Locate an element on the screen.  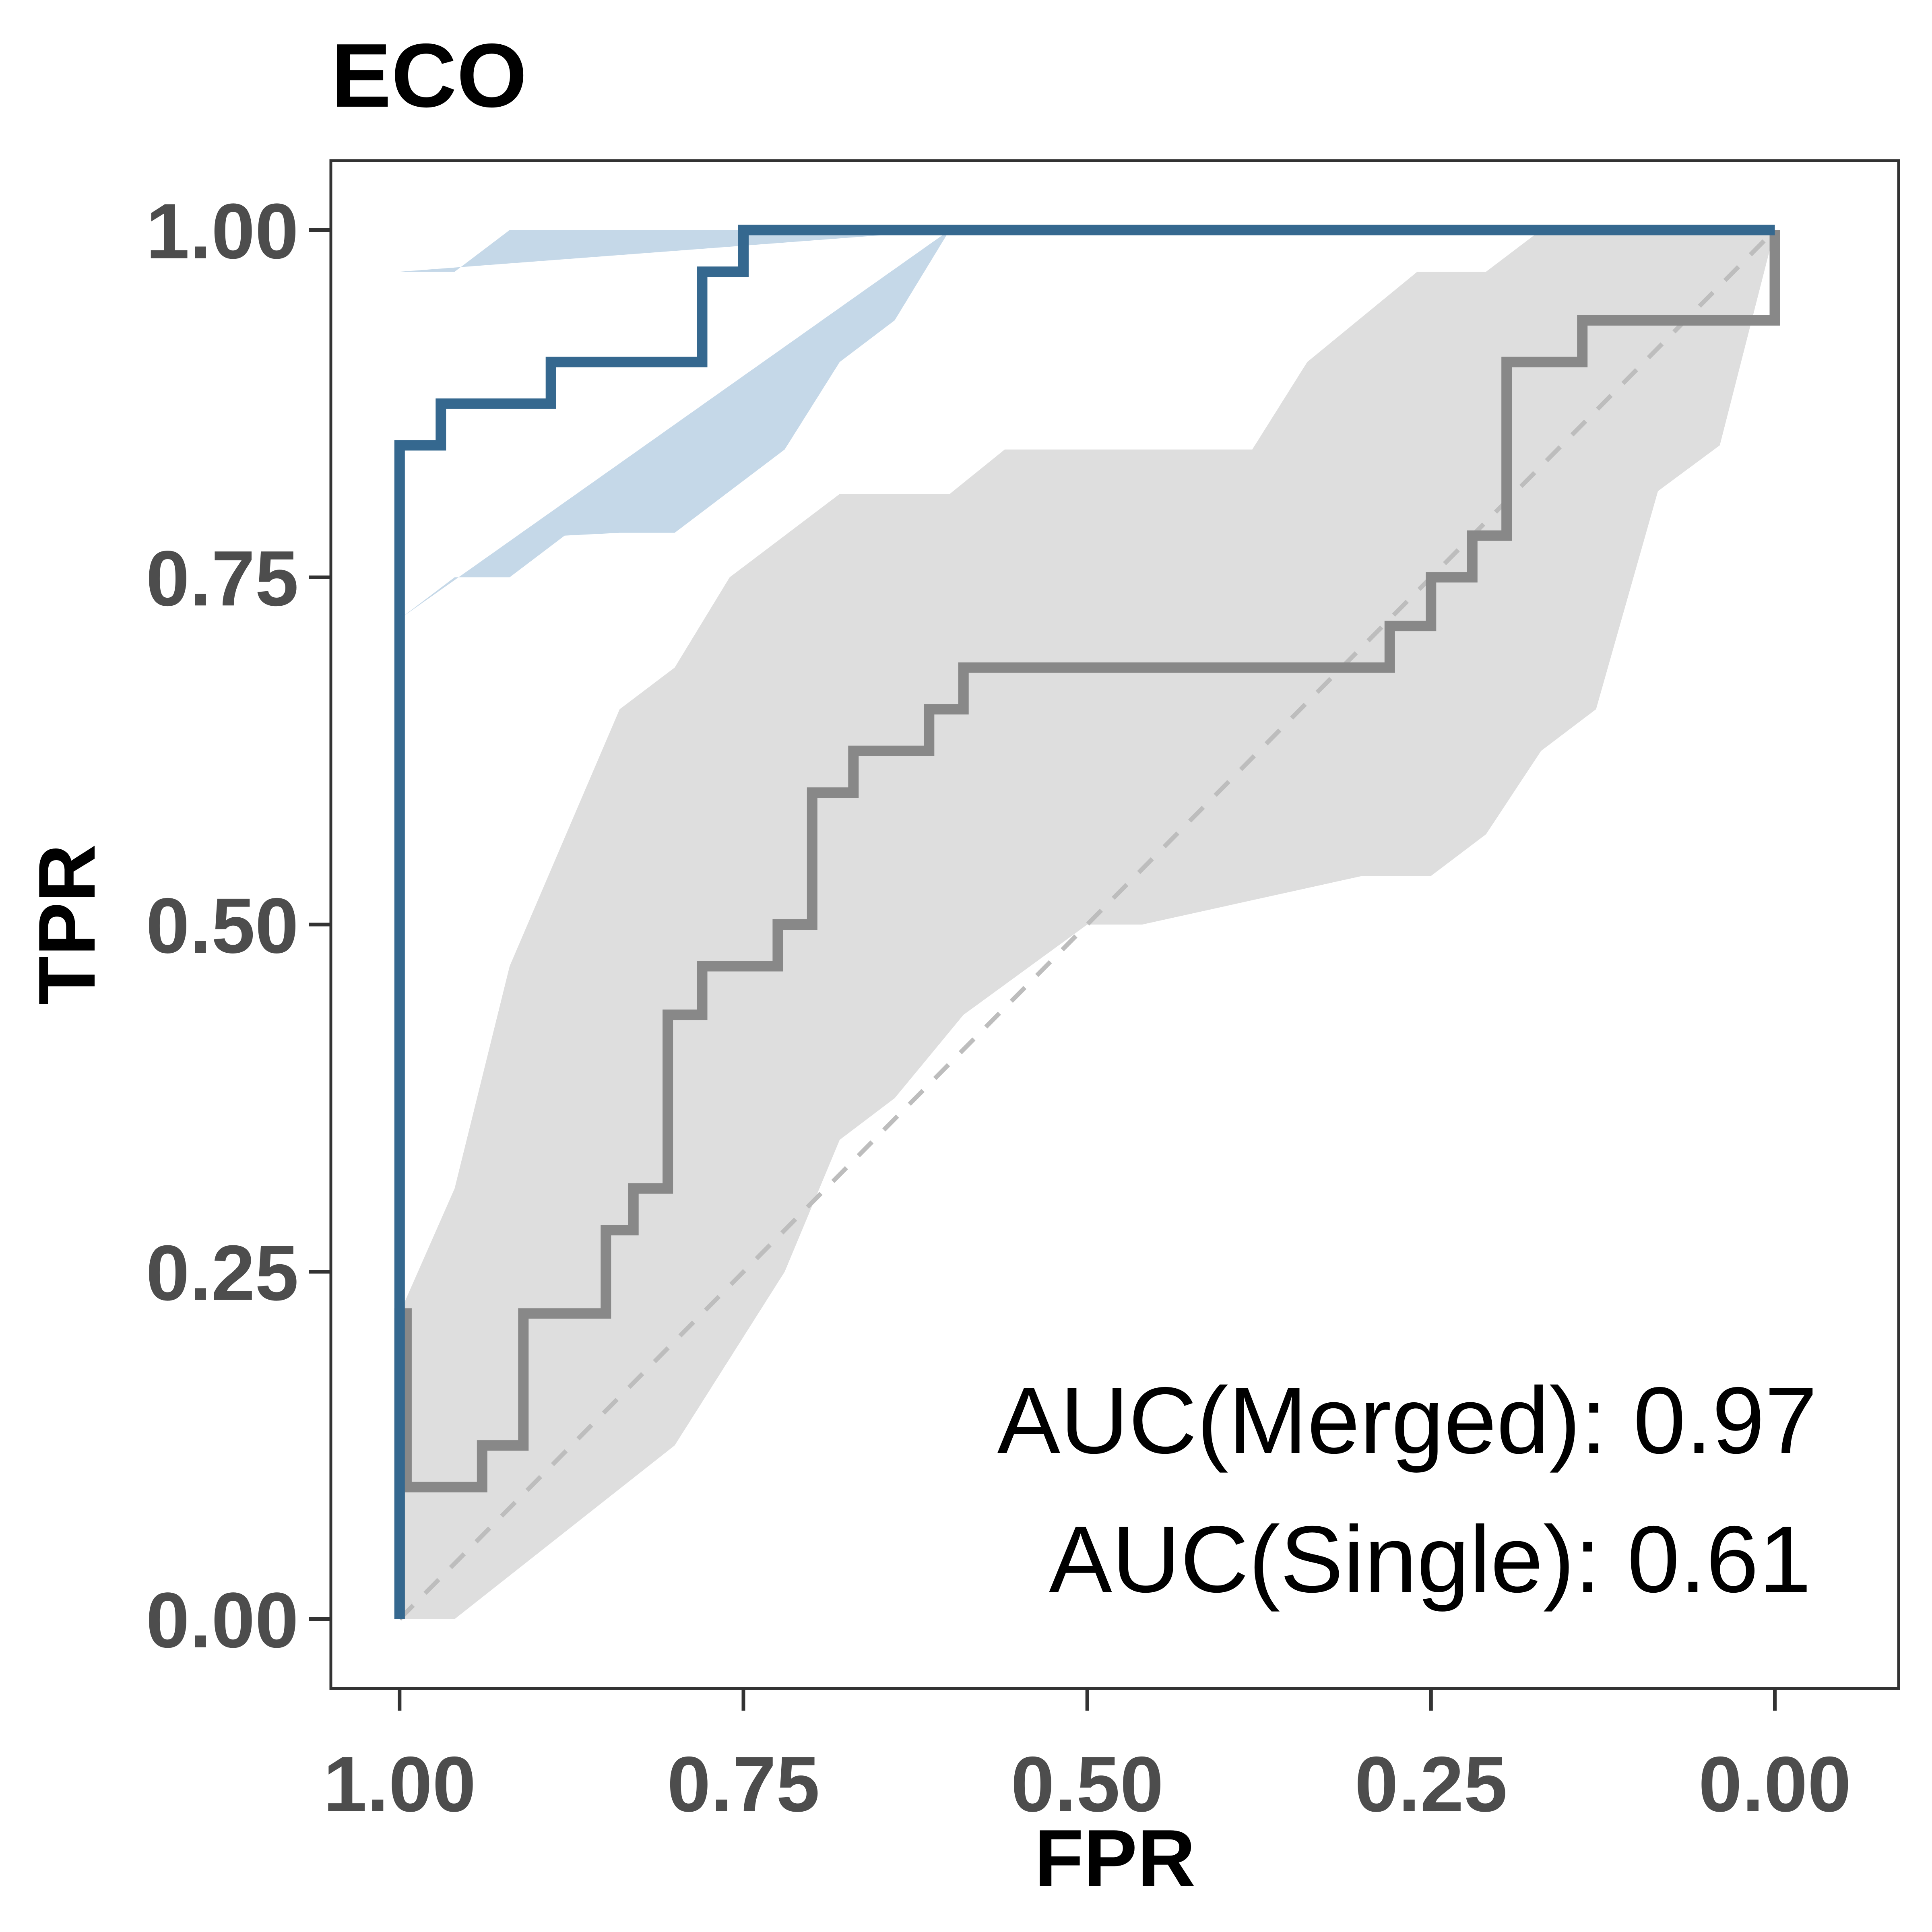
auc-single-annotation: AUC(Single): 0.61 is located at coordinates (1430, 1559).